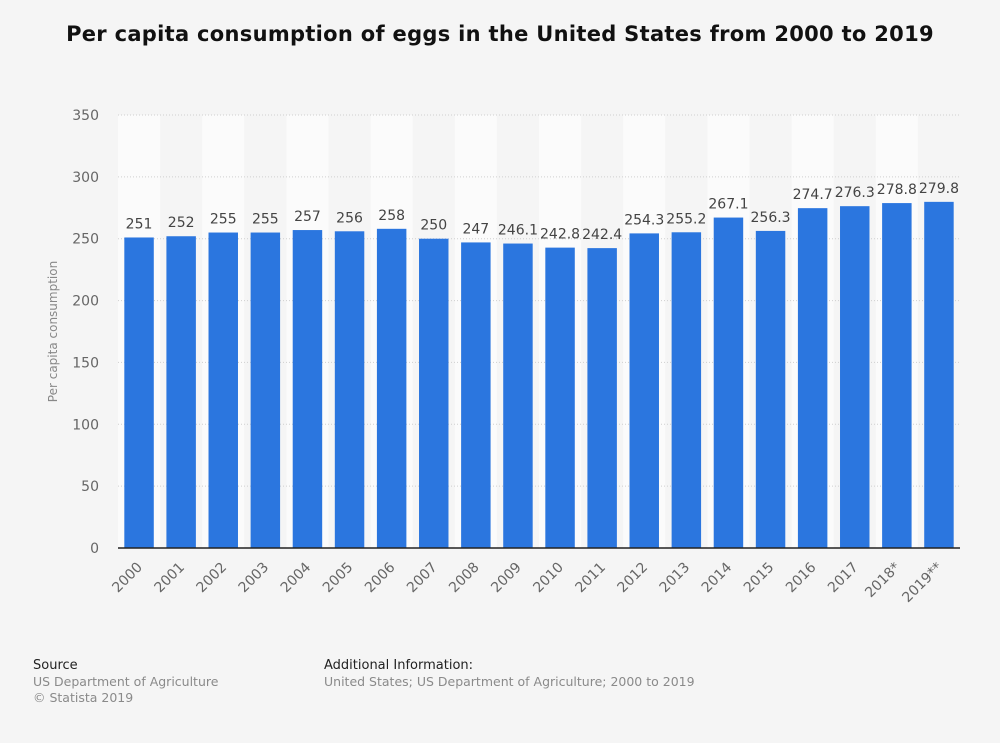 This screenshot has height=743, width=1000. What do you see at coordinates (897, 190) in the screenshot?
I see `data-label: 278.8` at bounding box center [897, 190].